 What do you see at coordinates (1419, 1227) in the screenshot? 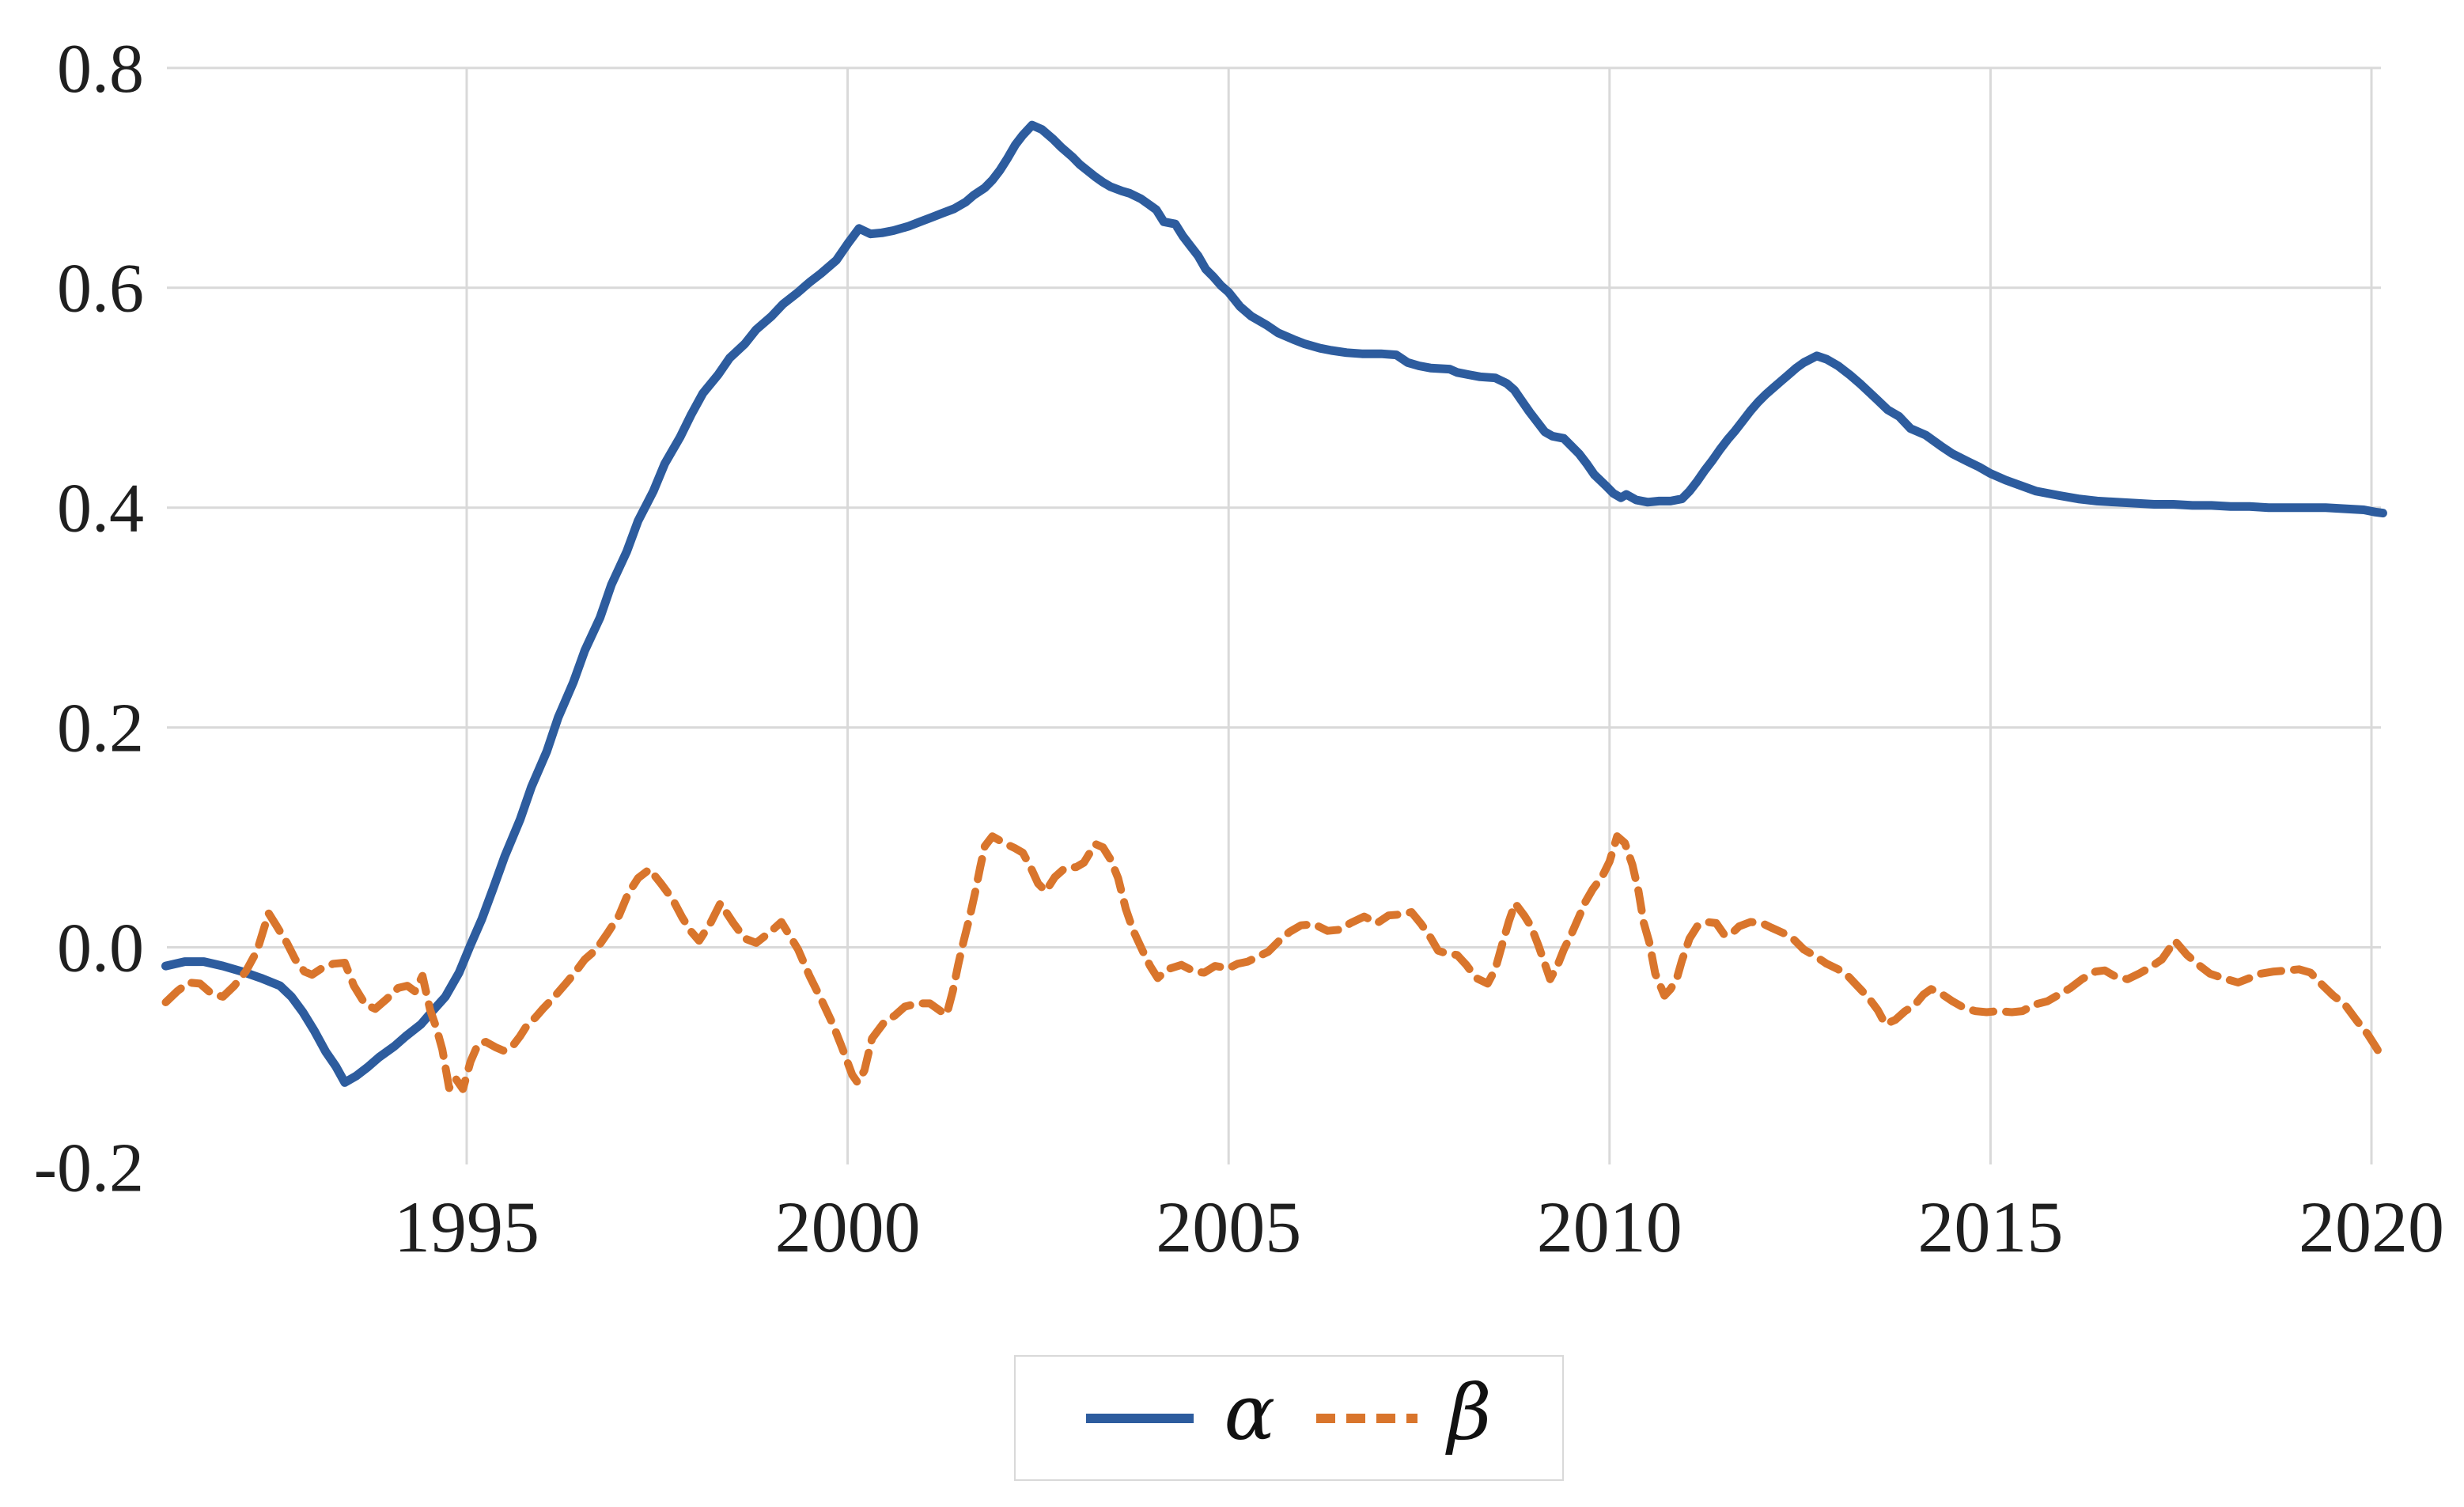
I see `x-axis-tick-labels: 1995 2000 2005 2010 2015 2020` at bounding box center [1419, 1227].